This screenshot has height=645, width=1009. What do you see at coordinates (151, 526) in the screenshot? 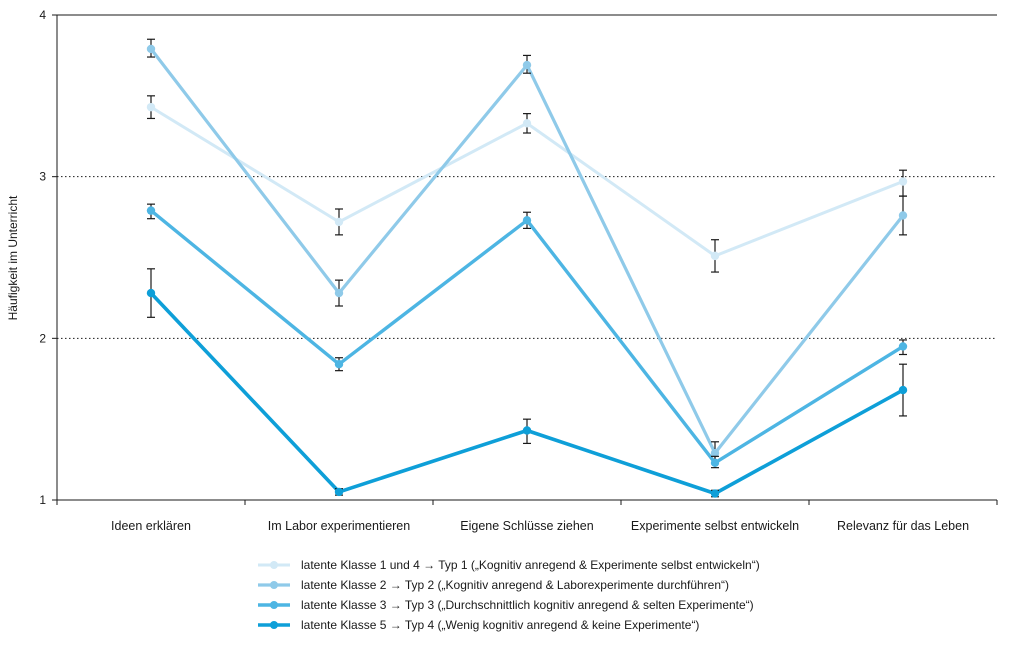
I see `x-category-label: Ideen erklären` at bounding box center [151, 526].